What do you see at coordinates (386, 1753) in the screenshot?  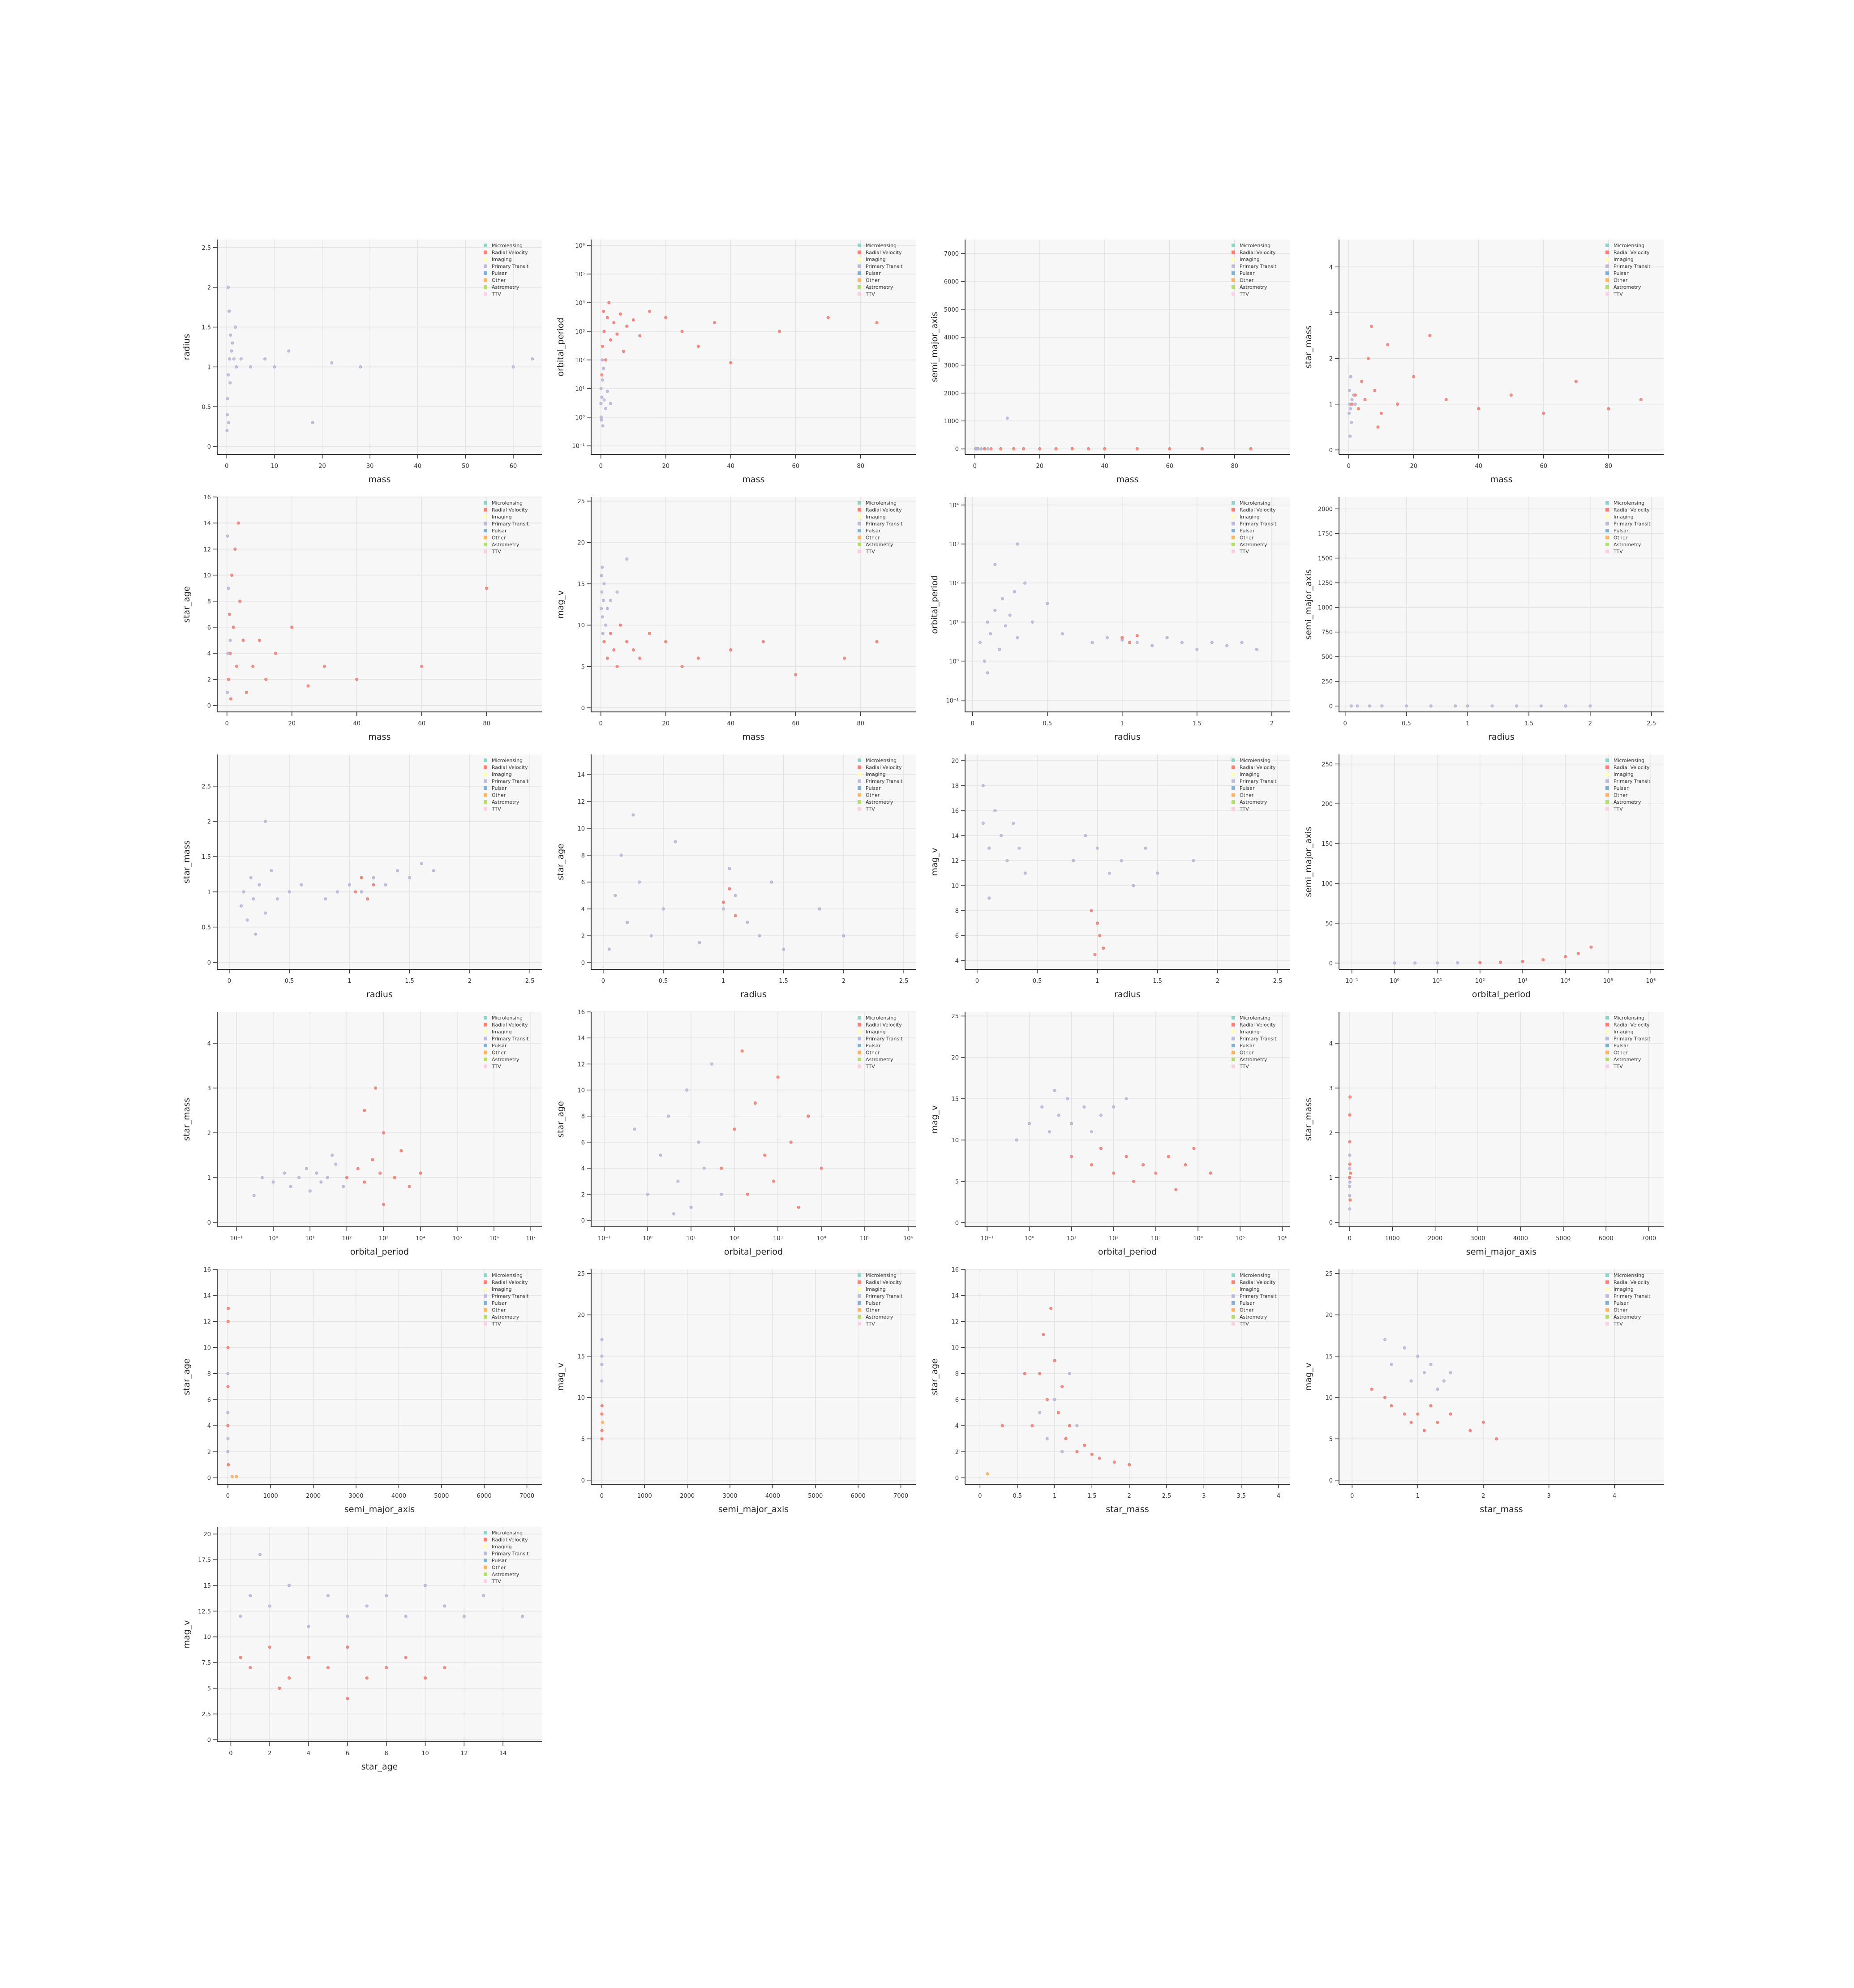 I see `x-tick-label: 8` at bounding box center [386, 1753].